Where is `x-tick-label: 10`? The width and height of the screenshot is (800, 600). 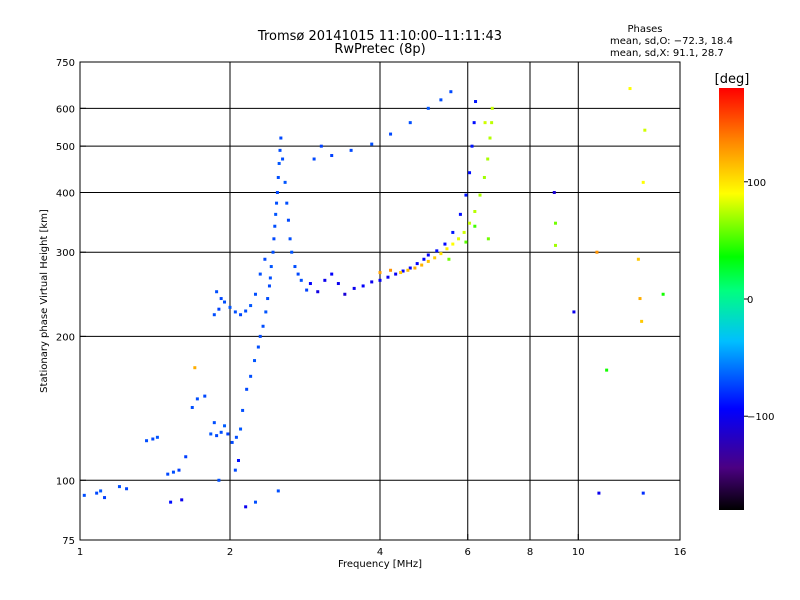
x-tick-label: 10 is located at coordinates (578, 552).